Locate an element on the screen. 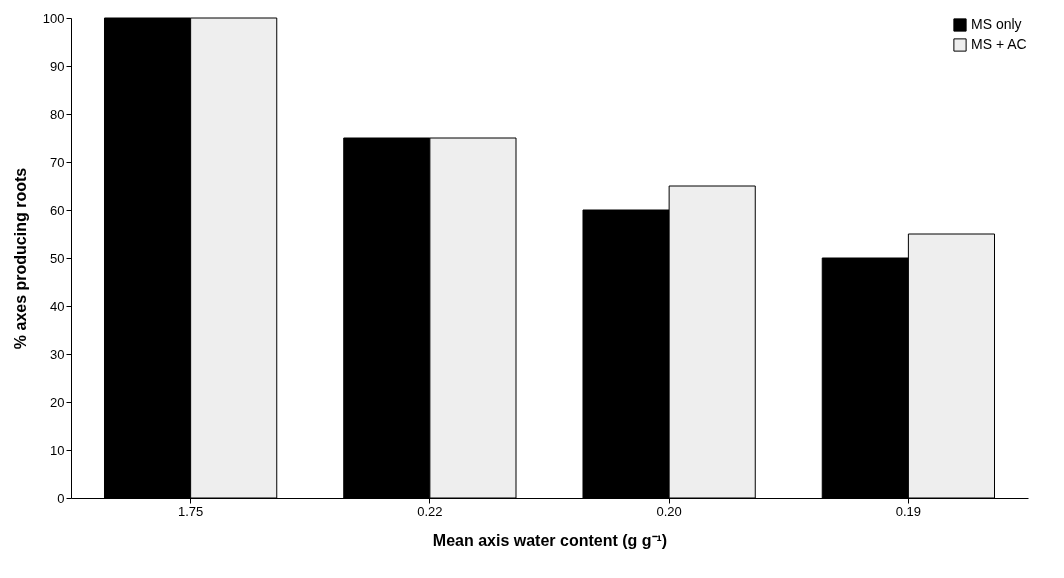 Image resolution: width=1064 pixels, height=578 pixels. y-tick-label: 80 is located at coordinates (57, 114).